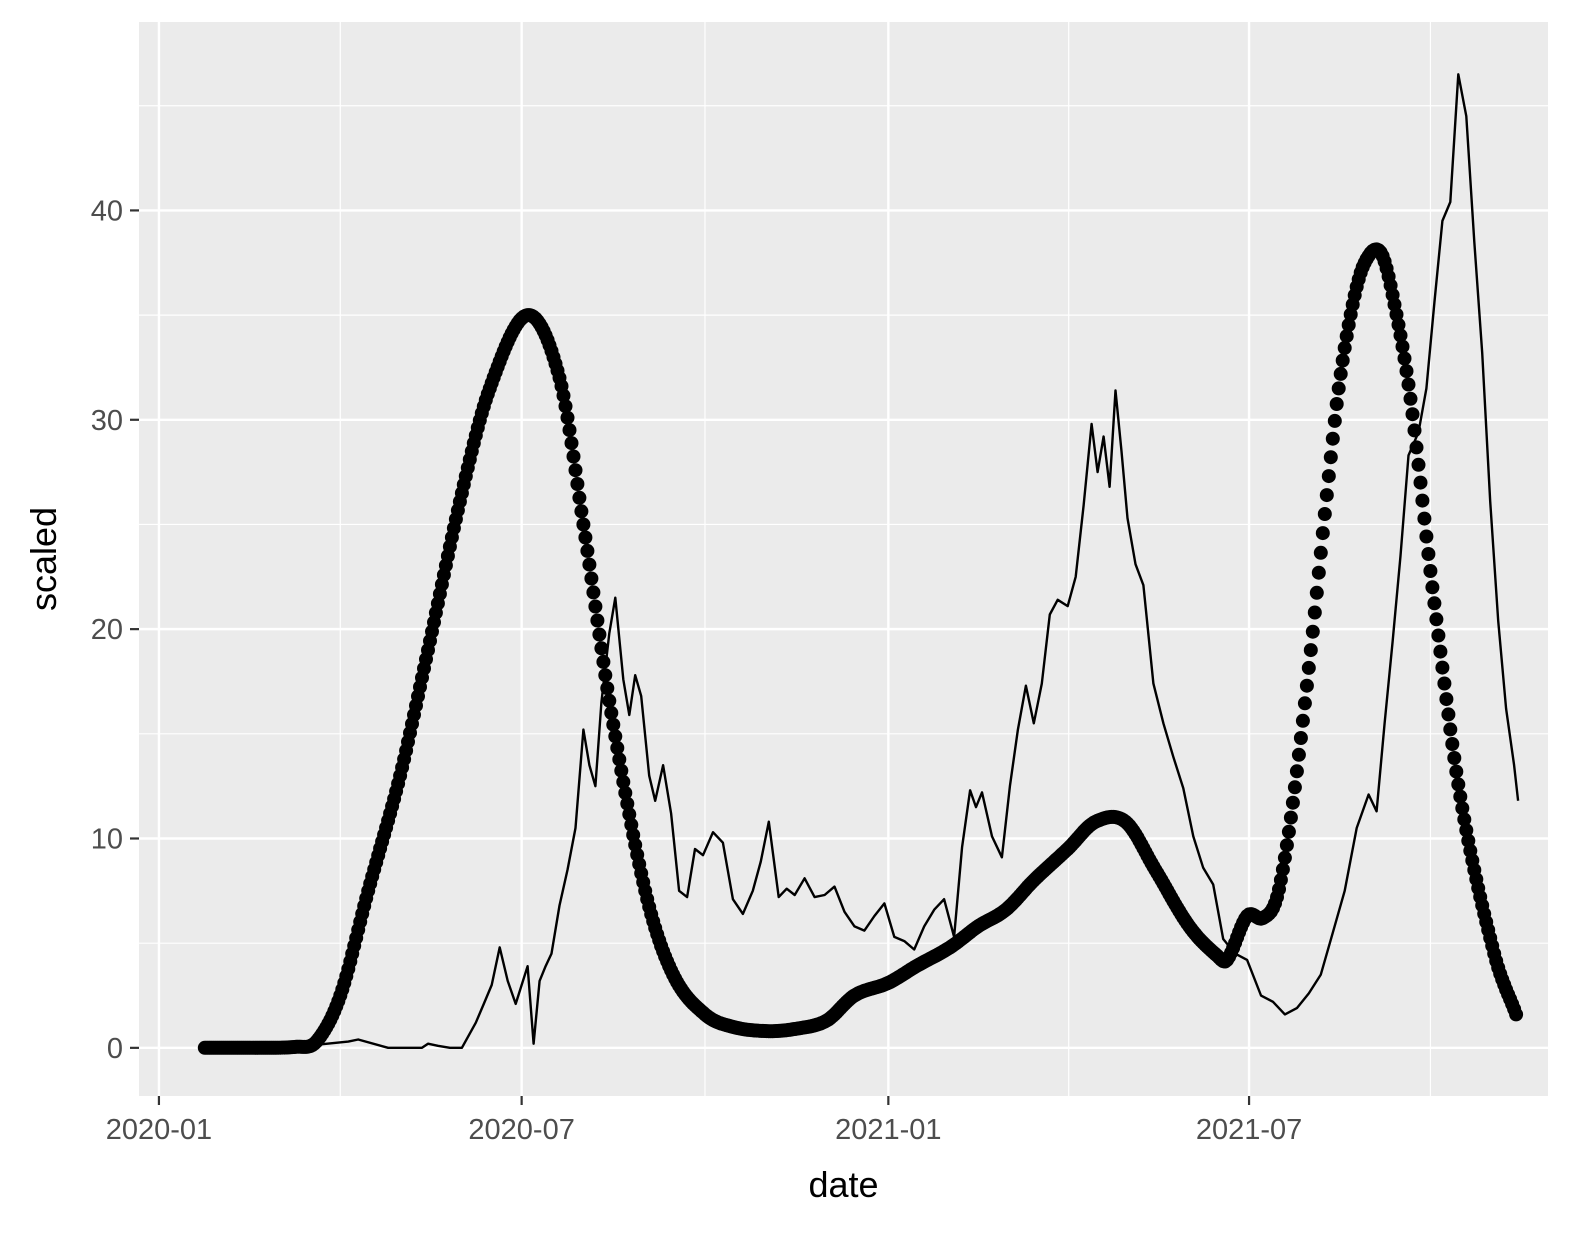 The height and width of the screenshot is (1237, 1578). I want to click on x-tick-label: 2021-01, so click(888, 1130).